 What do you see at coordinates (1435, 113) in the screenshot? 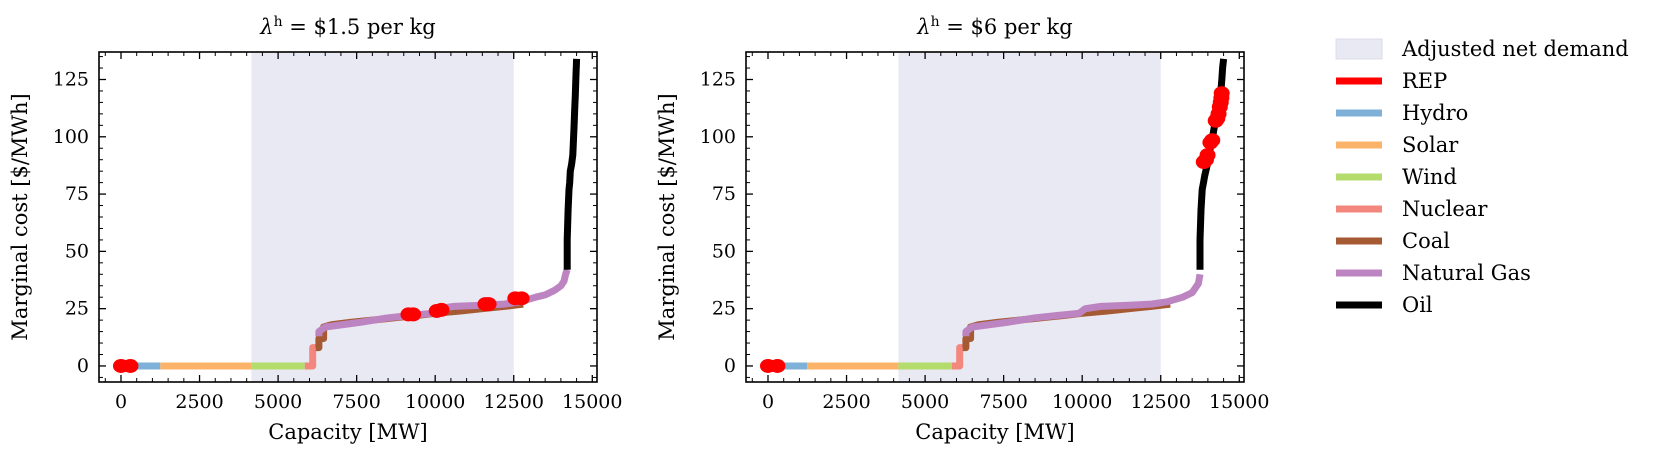
I see `legend-label-hydro: Hydro` at bounding box center [1435, 113].